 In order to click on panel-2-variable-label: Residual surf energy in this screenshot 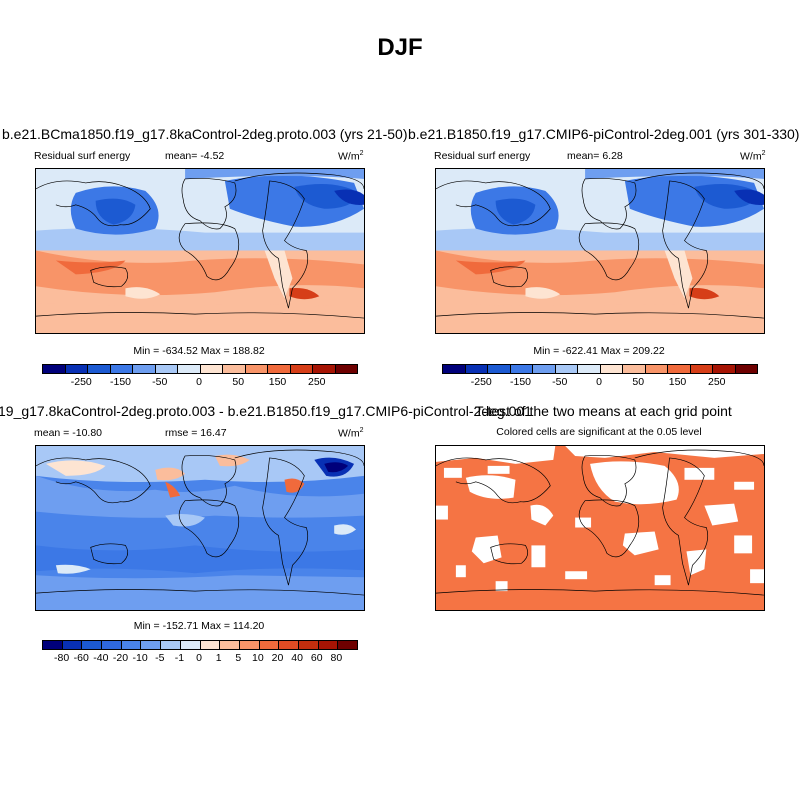, I will do `click(482, 156)`.